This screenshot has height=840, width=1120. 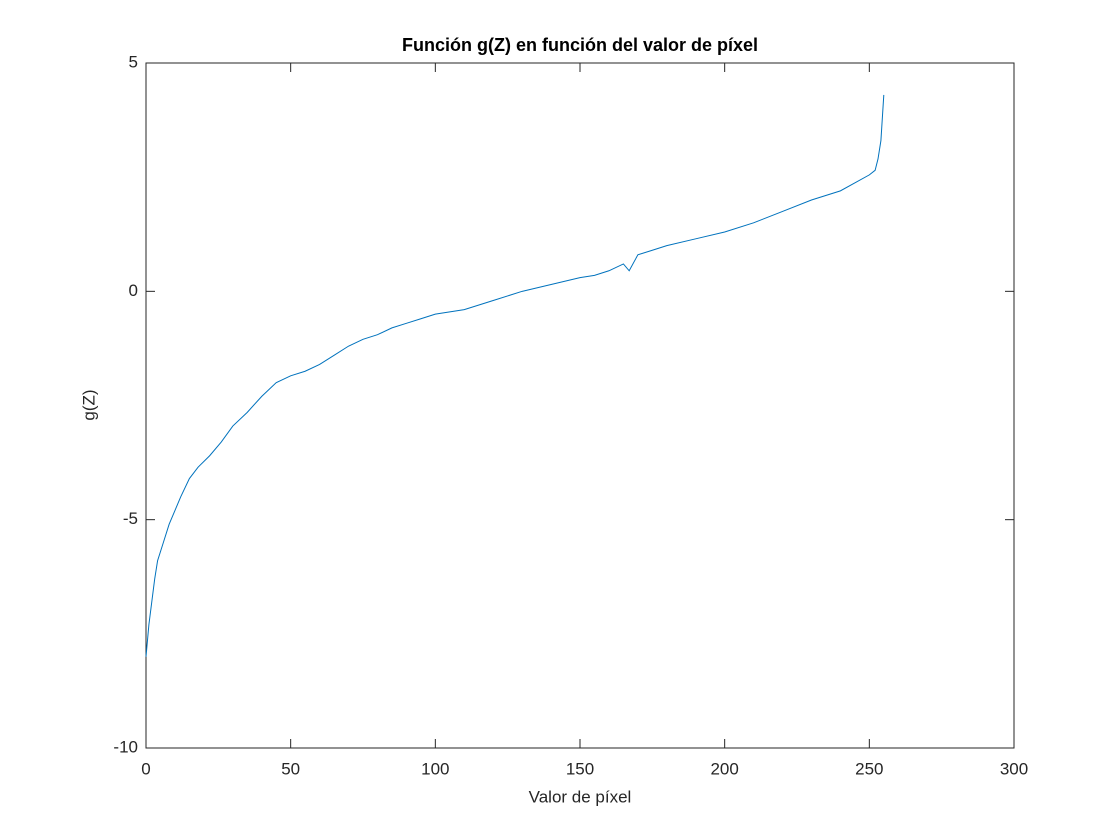 I want to click on y-tick-label: 5, so click(x=133, y=61).